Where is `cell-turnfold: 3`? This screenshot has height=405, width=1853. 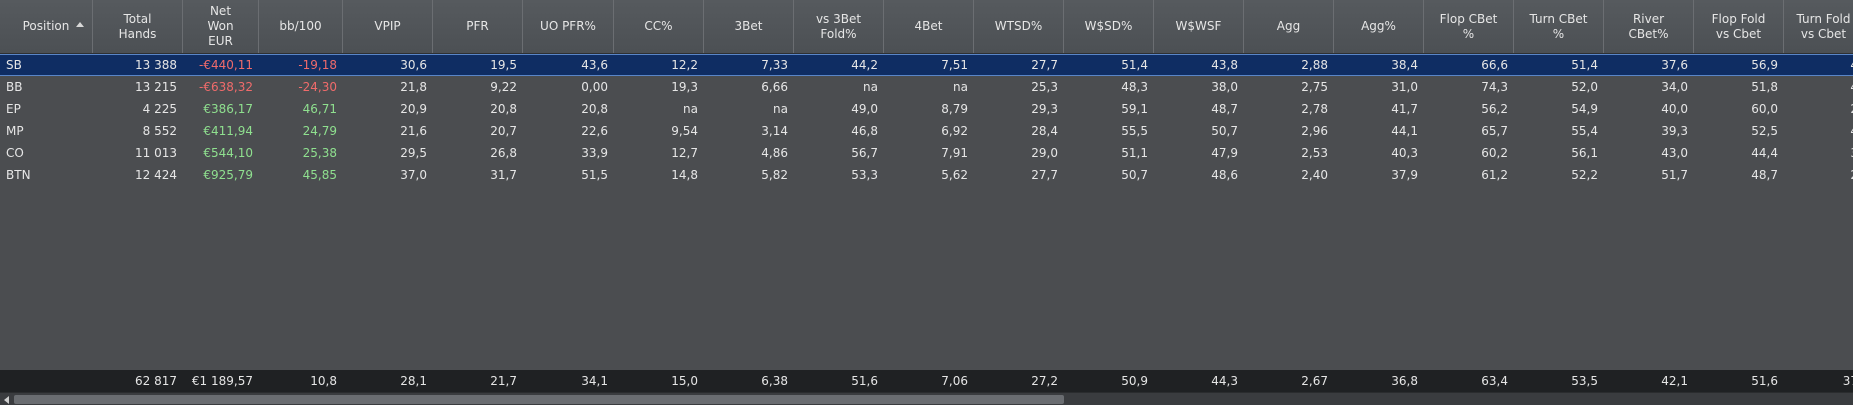
cell-turnfold: 3 is located at coordinates (1818, 153).